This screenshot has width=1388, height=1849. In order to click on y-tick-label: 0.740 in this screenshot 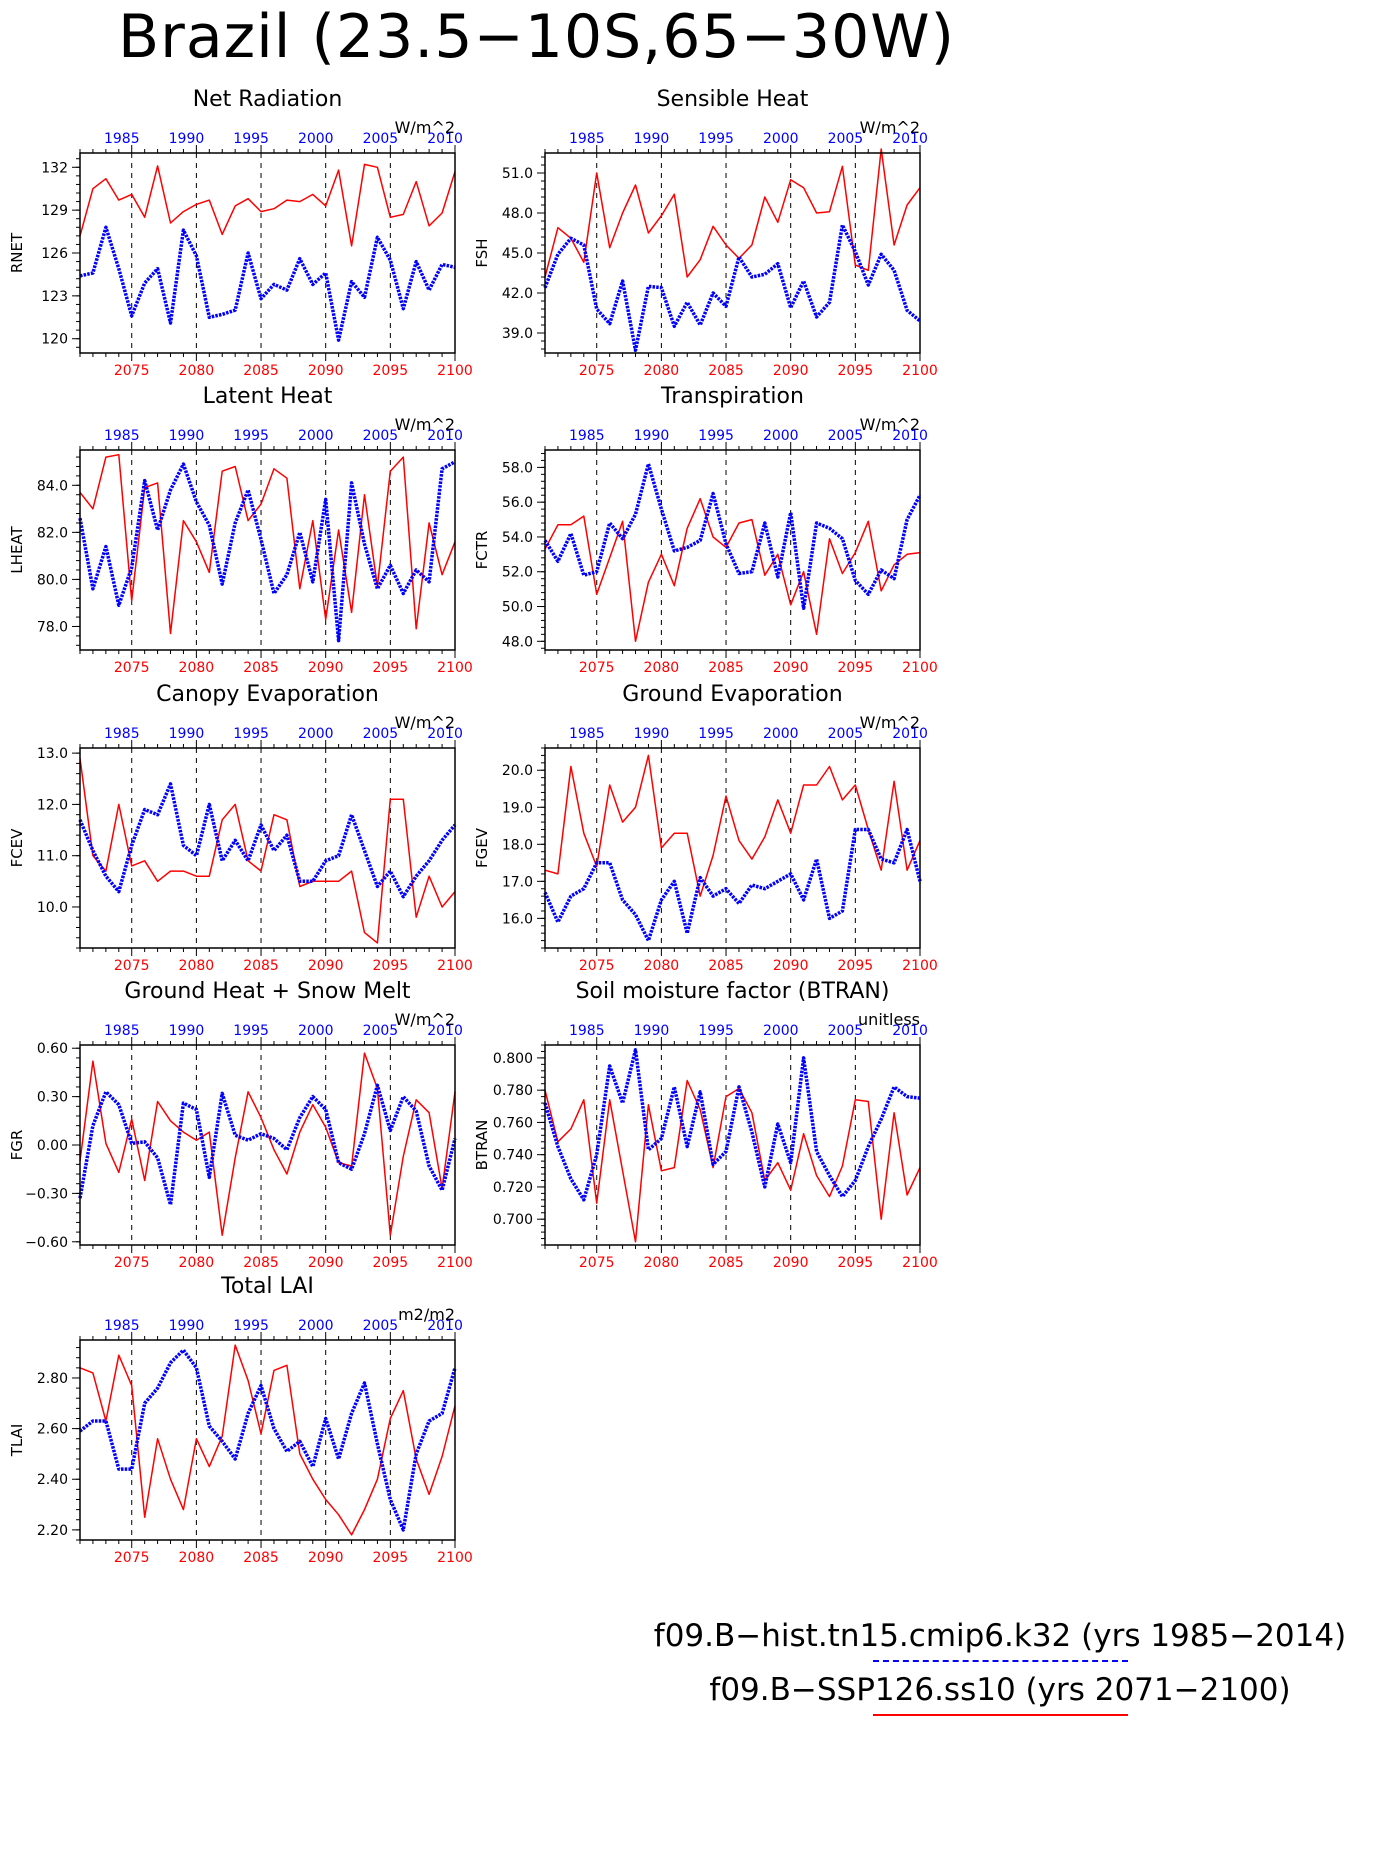, I will do `click(513, 1156)`.